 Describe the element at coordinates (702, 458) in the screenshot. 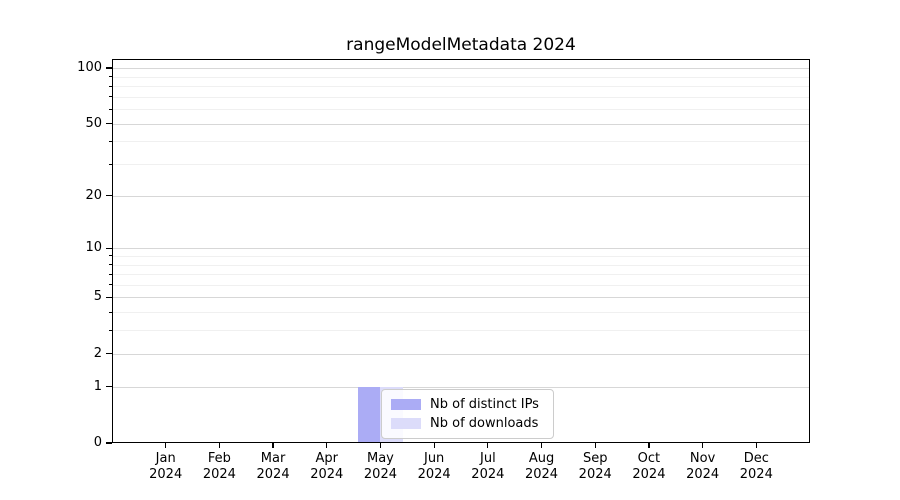

I see `x-tick-month: Nov` at that location.